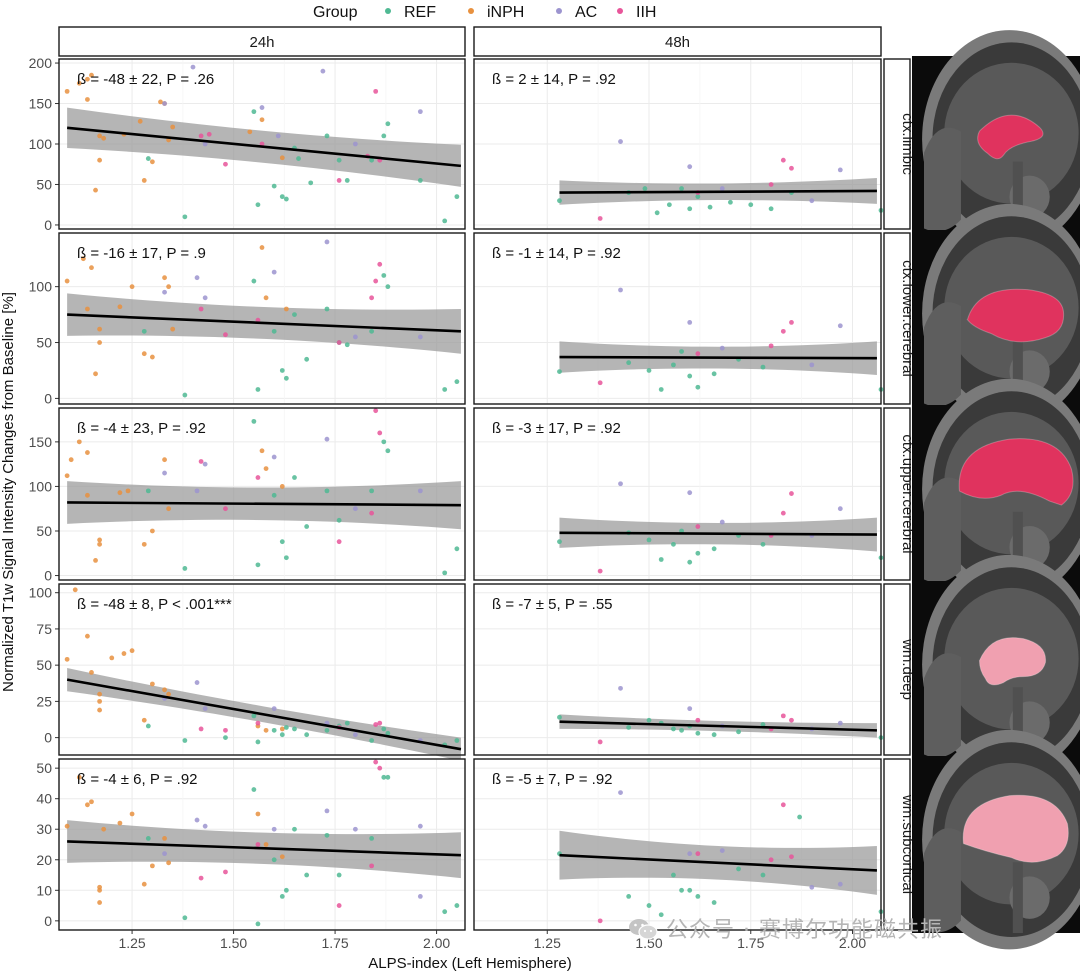 The width and height of the screenshot is (1080, 972). What do you see at coordinates (996, 839) in the screenshot?
I see `brain-image-wm.subcortical` at bounding box center [996, 839].